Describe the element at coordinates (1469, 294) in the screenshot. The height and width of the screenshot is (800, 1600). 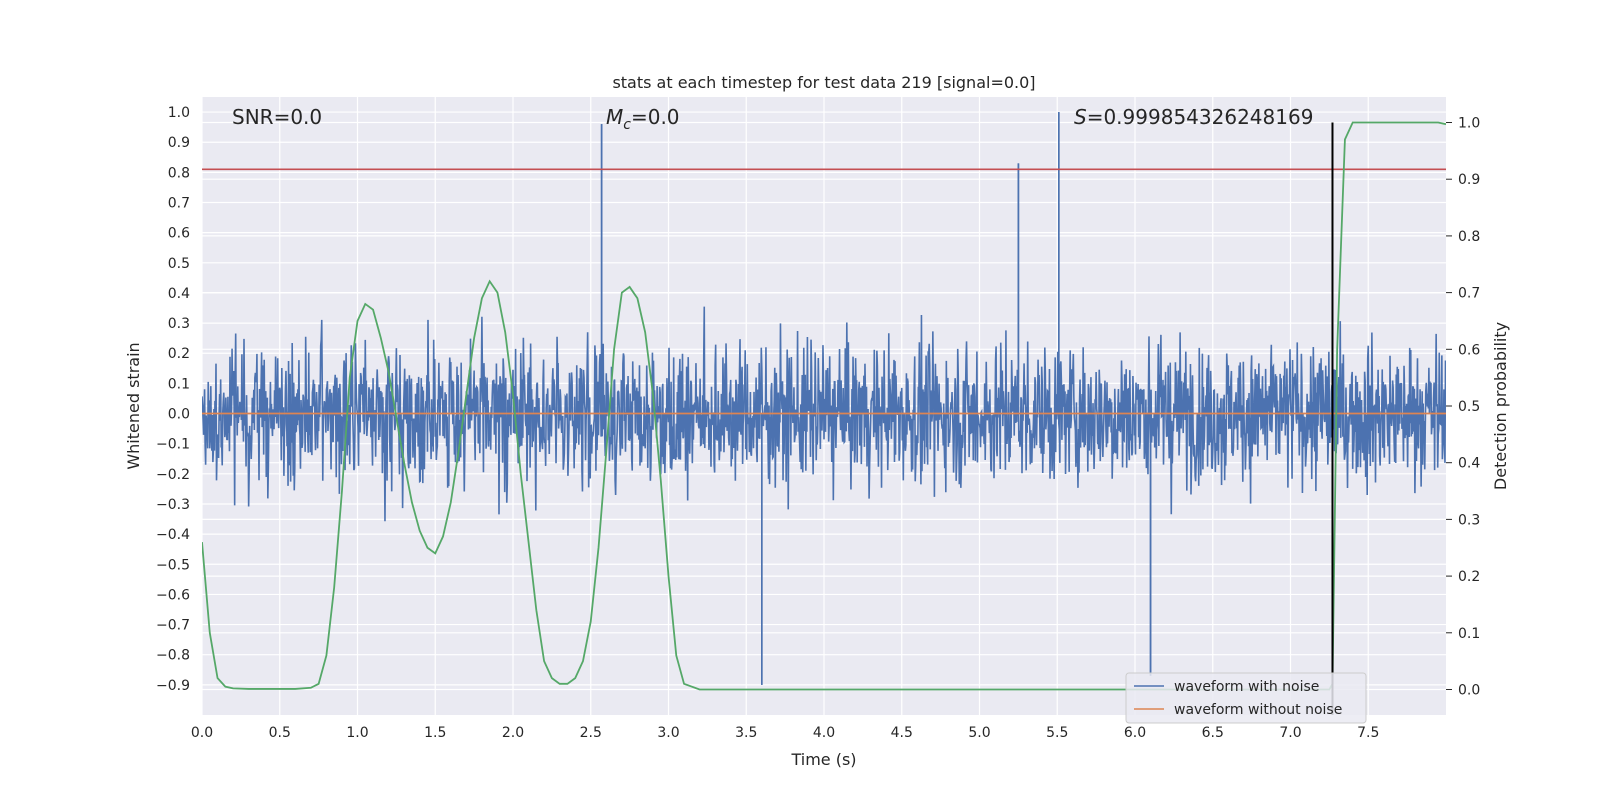
I see `y2-tick-label: 0.7` at that location.